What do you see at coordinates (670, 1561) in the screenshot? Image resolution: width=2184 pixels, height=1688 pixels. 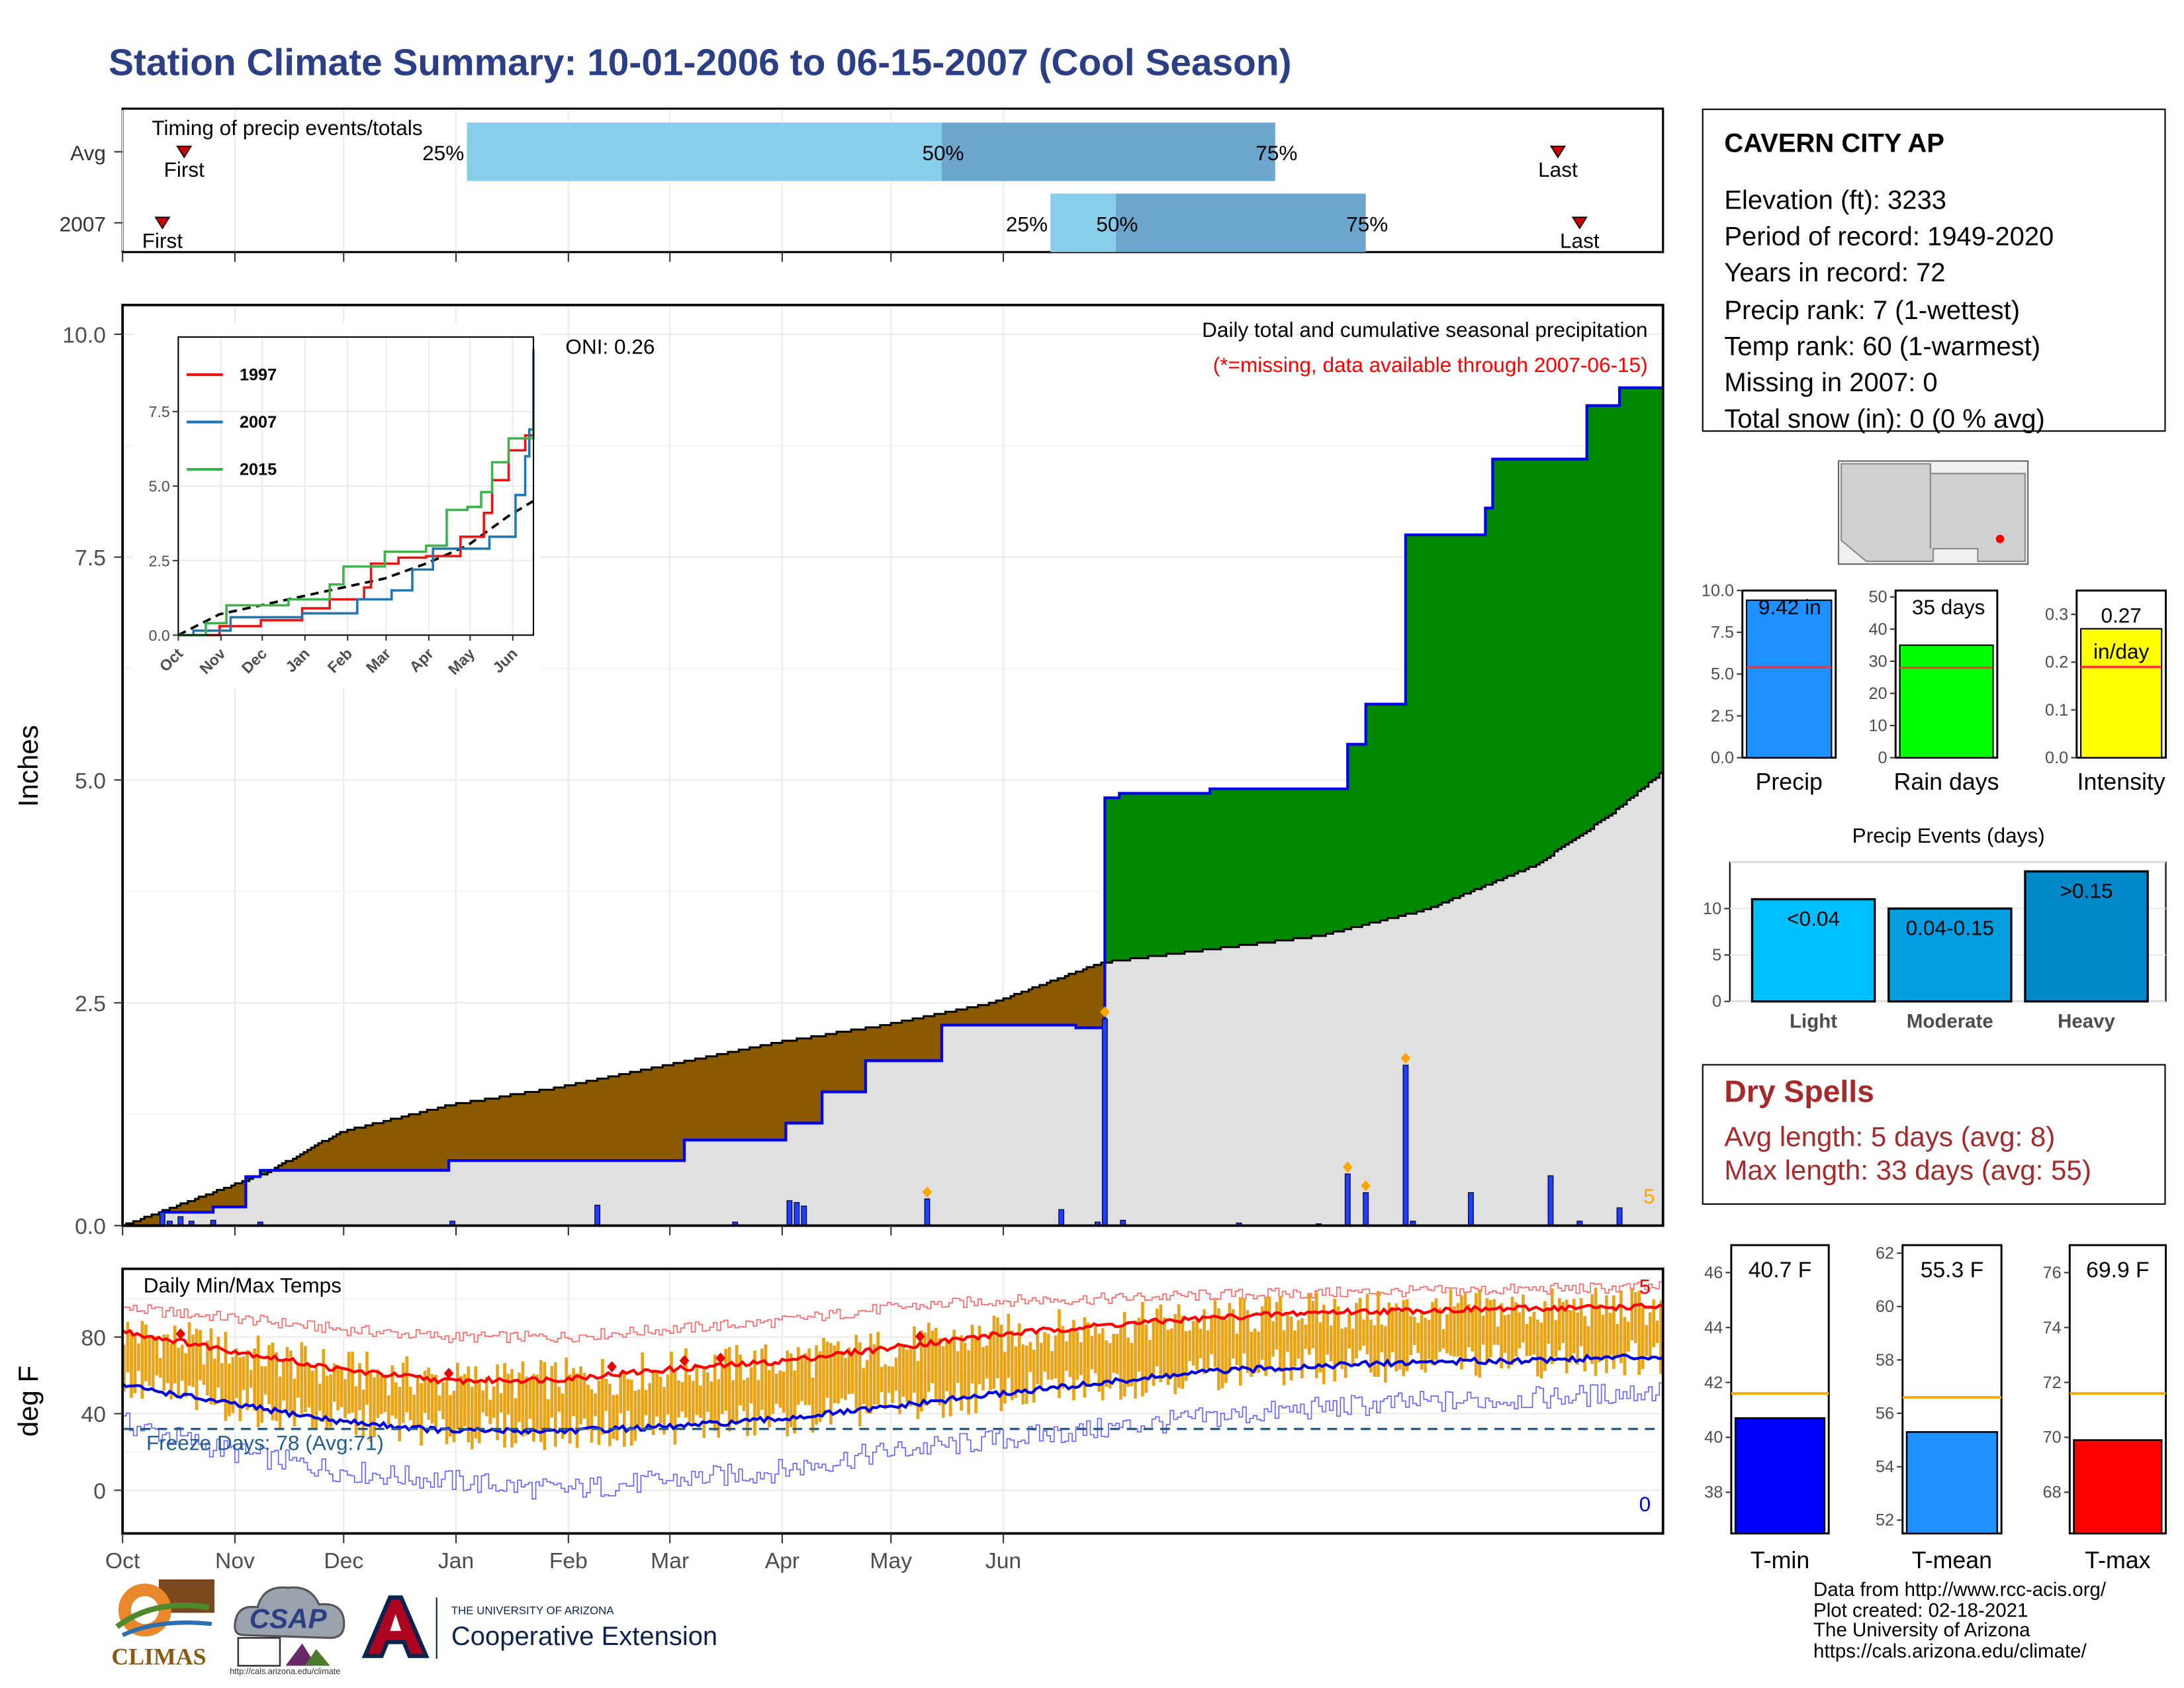 I see `temp-x-tick-label: Mar` at bounding box center [670, 1561].